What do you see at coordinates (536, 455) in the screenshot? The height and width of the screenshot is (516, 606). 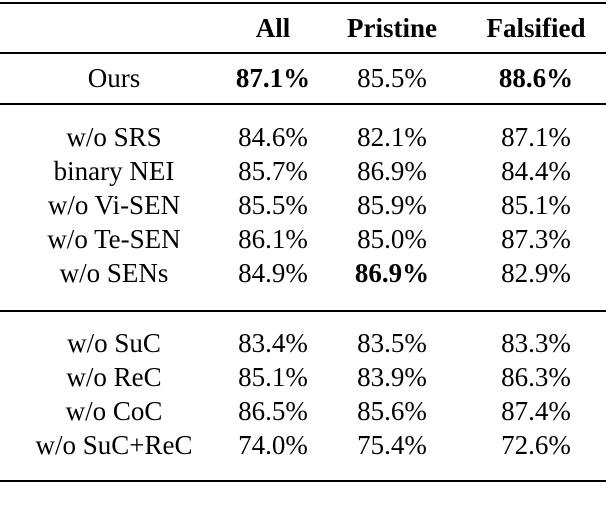 I see `metric-cell: 72.6%` at bounding box center [536, 455].